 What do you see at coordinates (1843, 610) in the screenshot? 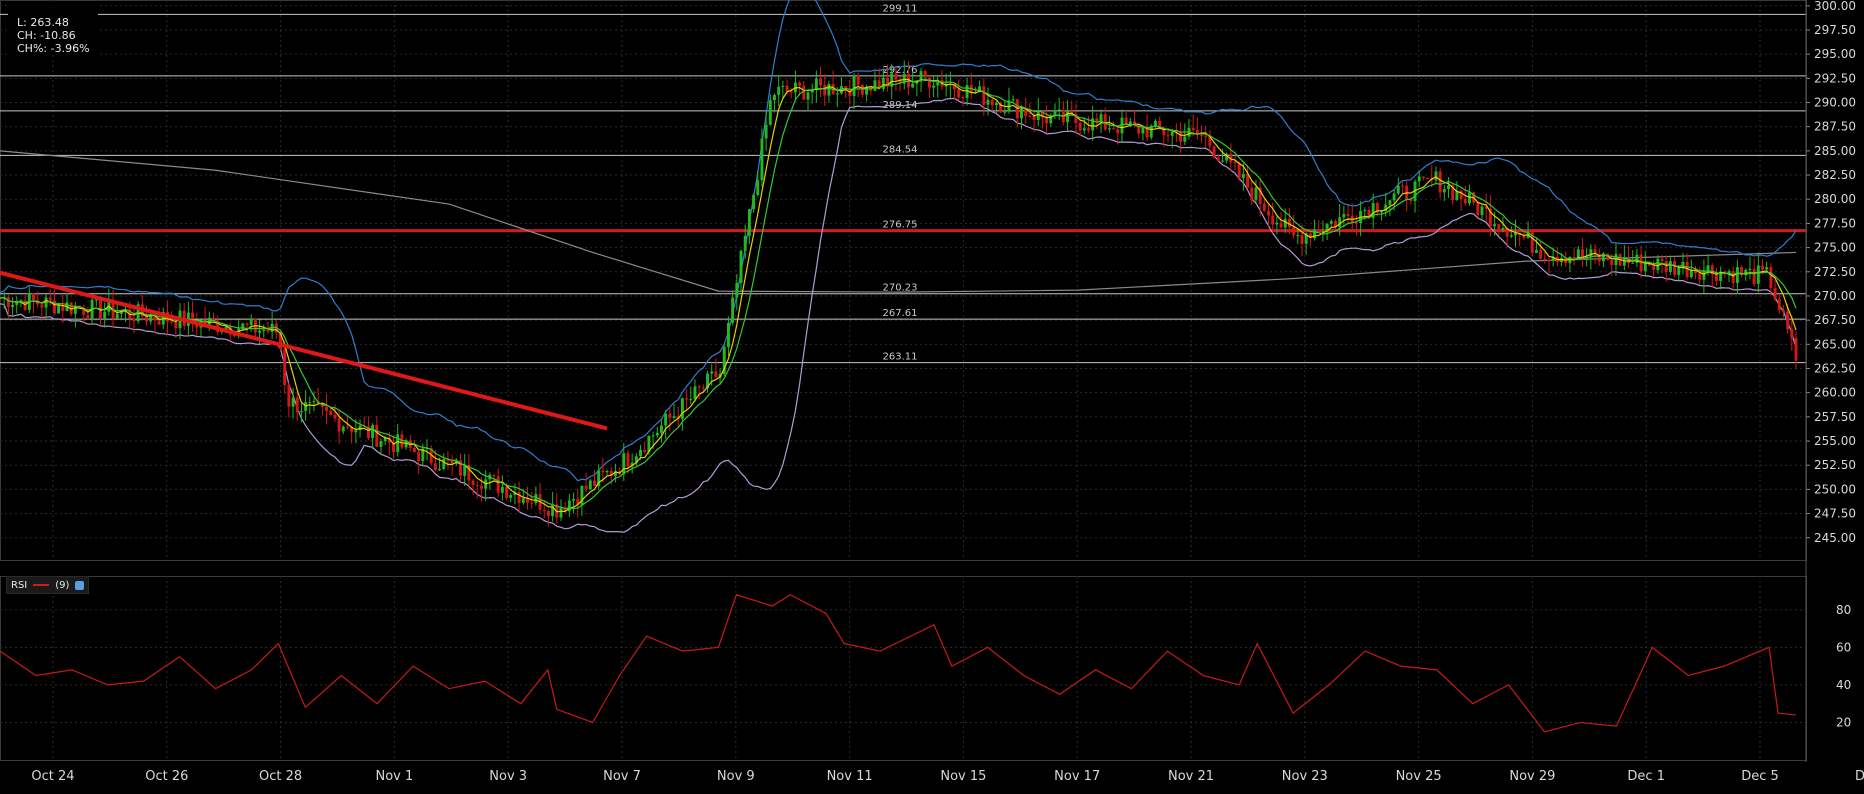
I see `rsi-y-tick-label: 80` at bounding box center [1843, 610].